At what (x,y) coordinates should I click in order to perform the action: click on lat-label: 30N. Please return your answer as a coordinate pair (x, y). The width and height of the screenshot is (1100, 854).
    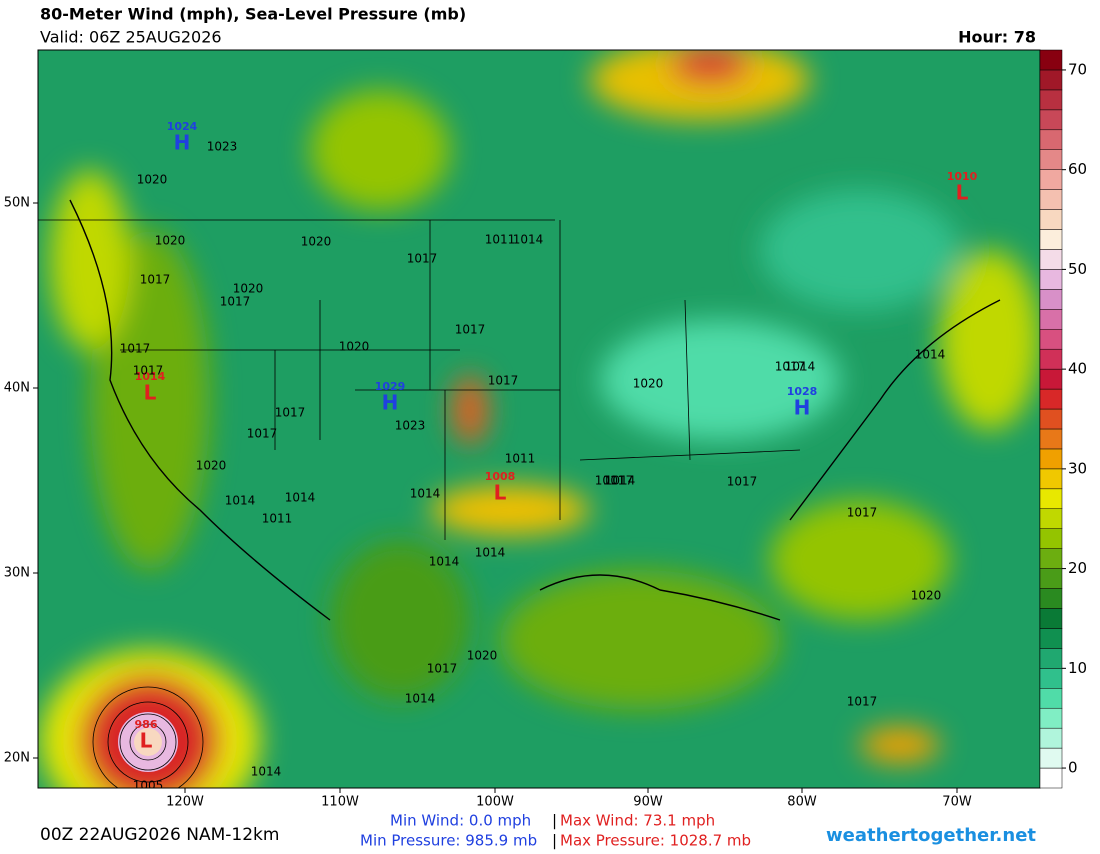
    Looking at the image, I should click on (17, 573).